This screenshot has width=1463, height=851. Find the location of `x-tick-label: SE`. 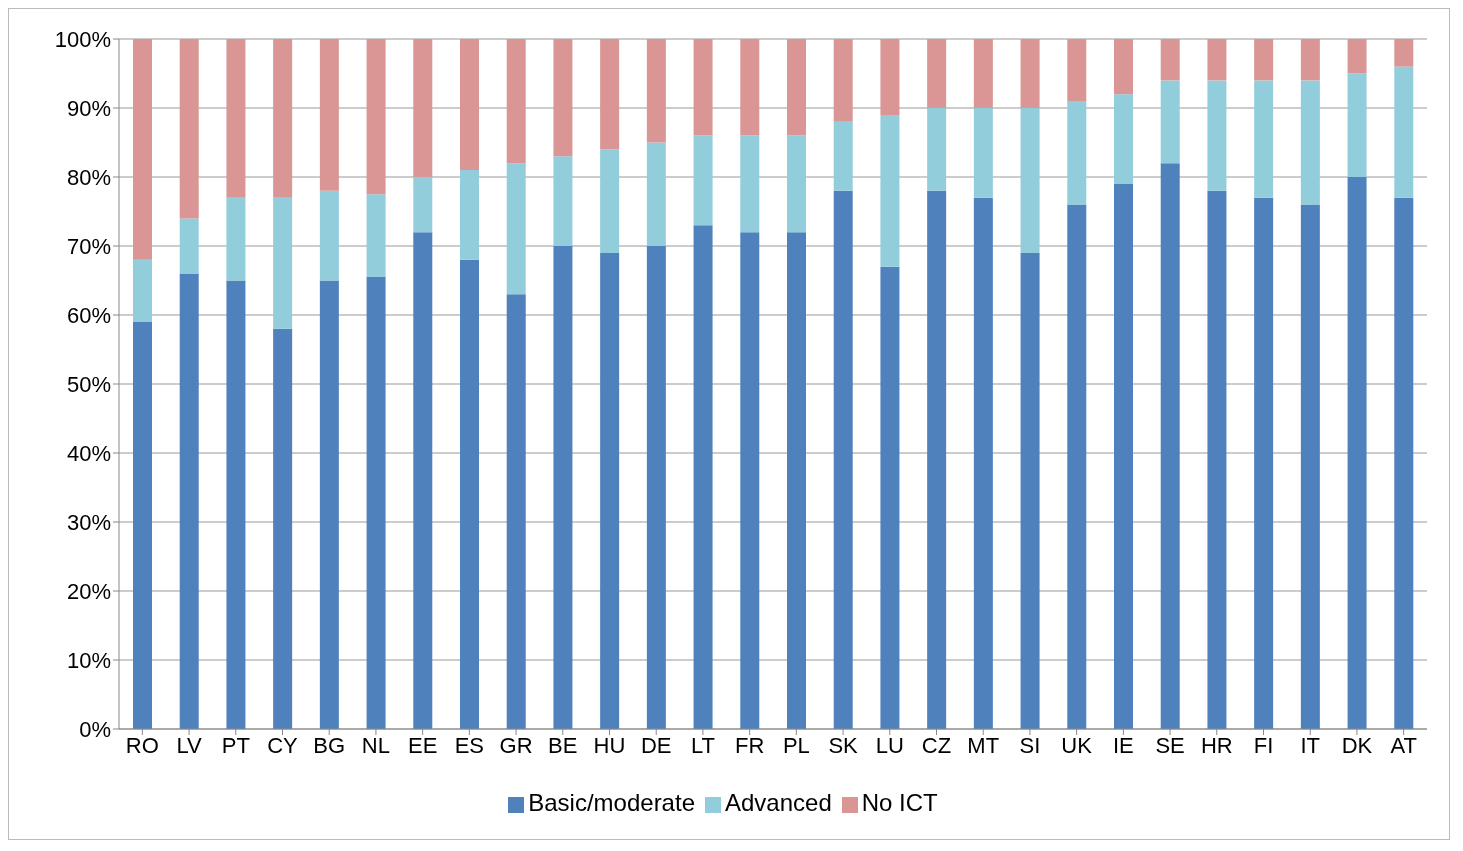

x-tick-label: SE is located at coordinates (1170, 745).